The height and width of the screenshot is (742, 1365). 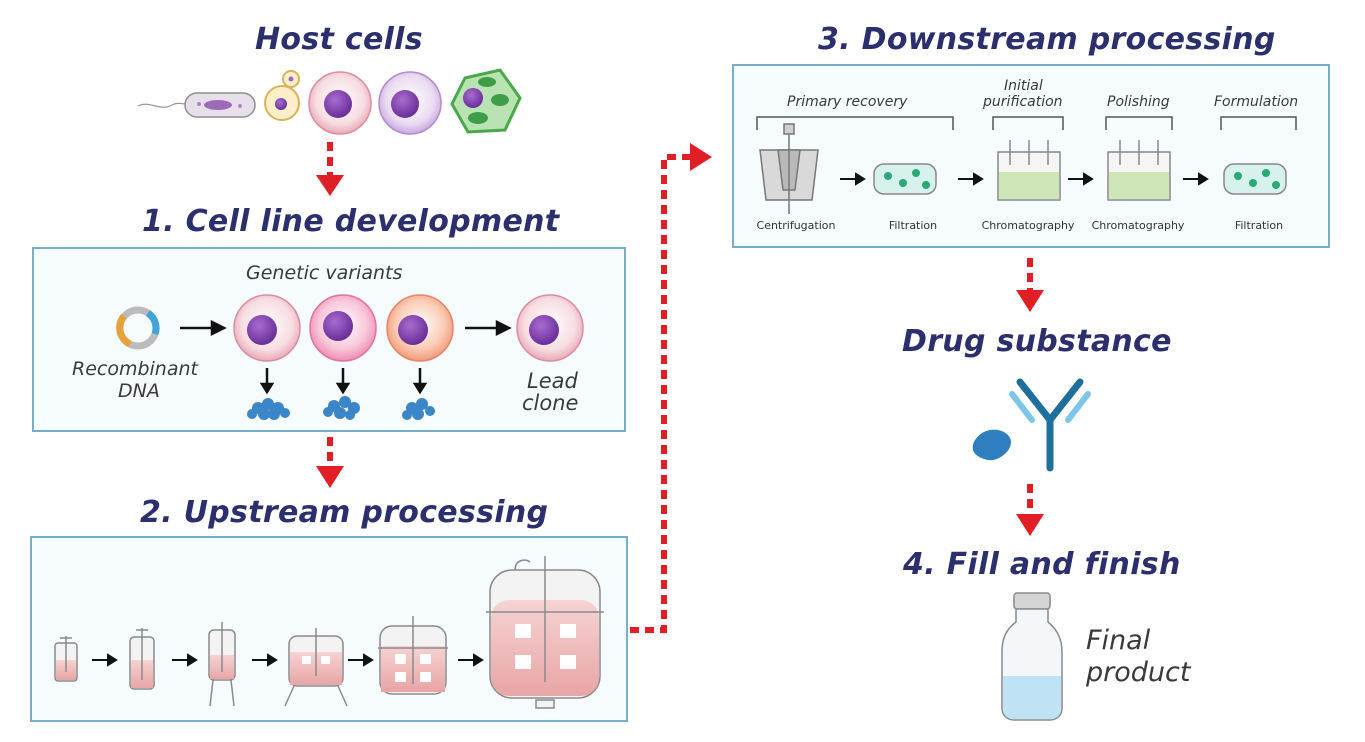 What do you see at coordinates (486, 101) in the screenshot?
I see `plant-cell-icon` at bounding box center [486, 101].